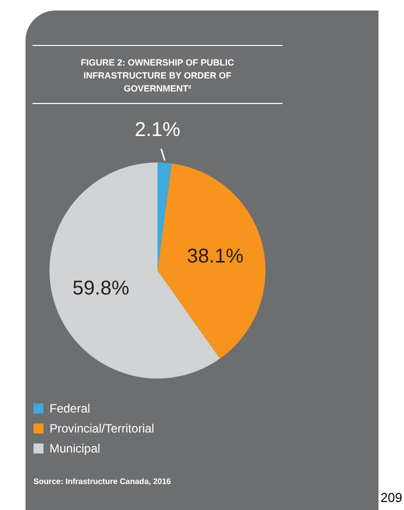 The image size is (404, 510). What do you see at coordinates (157, 130) in the screenshot?
I see `data-label: 2.1%` at bounding box center [157, 130].